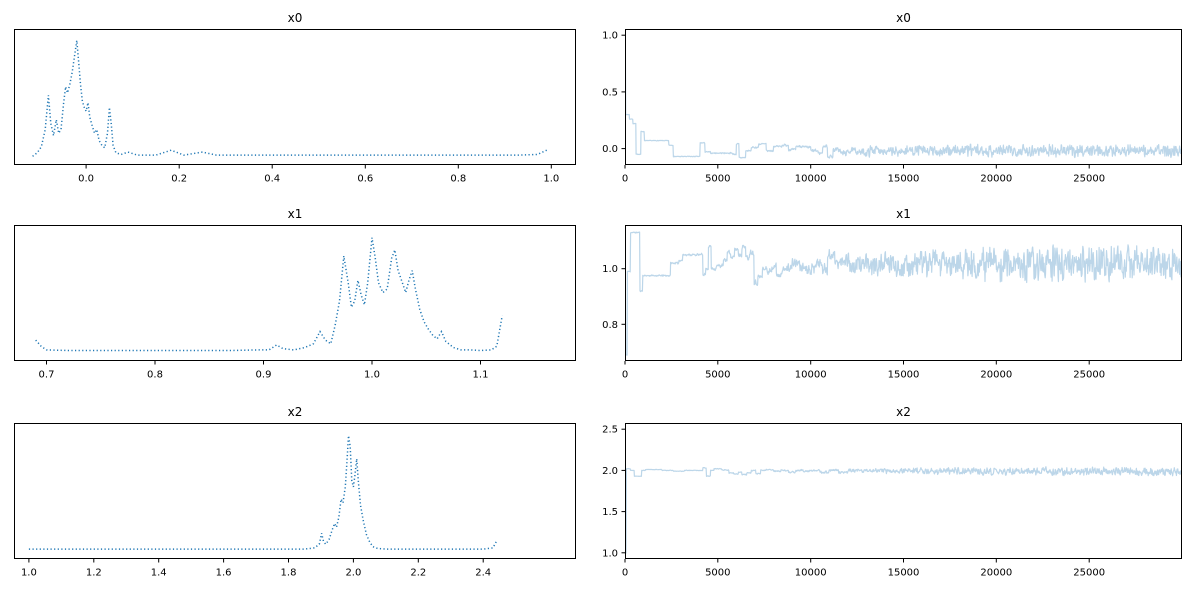  Describe the element at coordinates (458, 179) in the screenshot. I see `x0-density-x-tick-label: 0.8` at that location.